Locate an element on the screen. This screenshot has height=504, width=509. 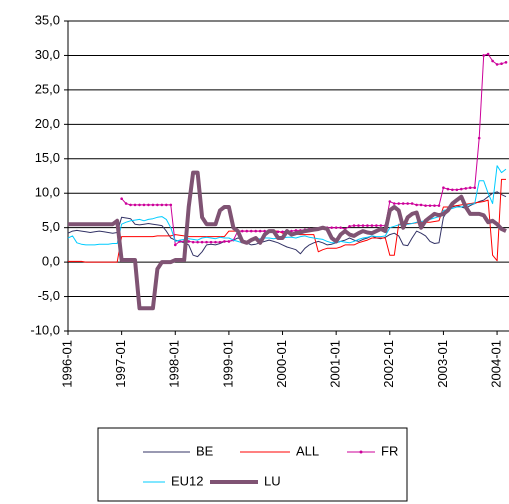
y-tick-label: 20,0 is located at coordinates (47, 123).